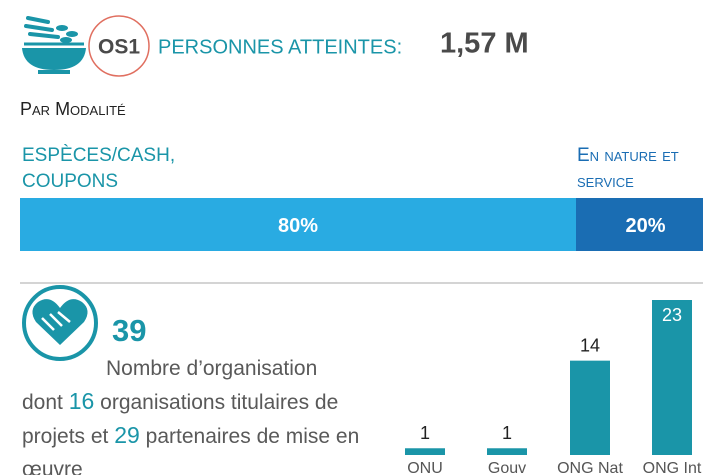 This screenshot has width=703, height=475. I want to click on org-text-part: organisations titulaires de projets et, so click(180, 419).